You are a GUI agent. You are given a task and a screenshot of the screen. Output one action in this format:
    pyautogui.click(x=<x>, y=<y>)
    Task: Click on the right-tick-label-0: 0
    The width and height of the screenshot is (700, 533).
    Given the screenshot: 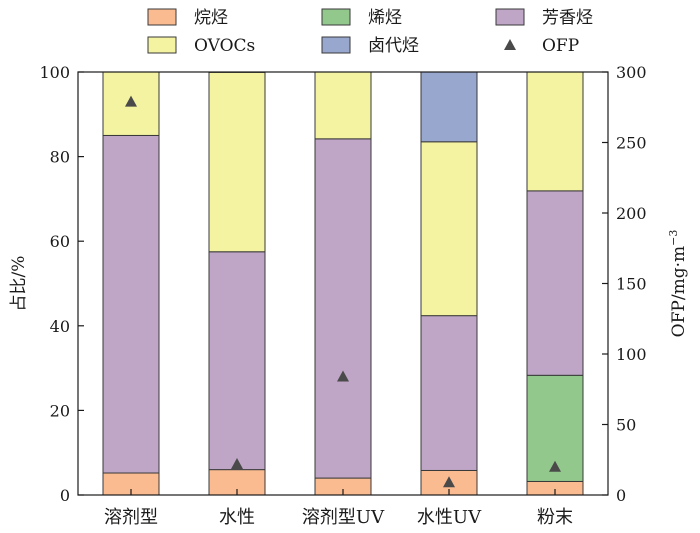 What is the action you would take?
    pyautogui.click(x=621, y=495)
    